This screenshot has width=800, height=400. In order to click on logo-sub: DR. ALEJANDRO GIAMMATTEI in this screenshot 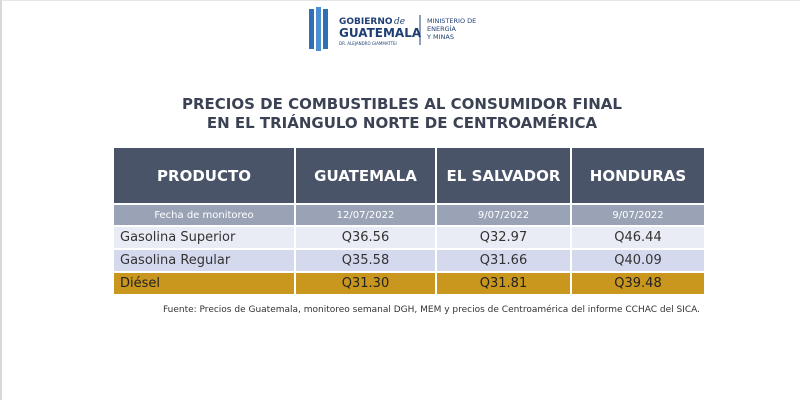, I will do `click(368, 43)`.